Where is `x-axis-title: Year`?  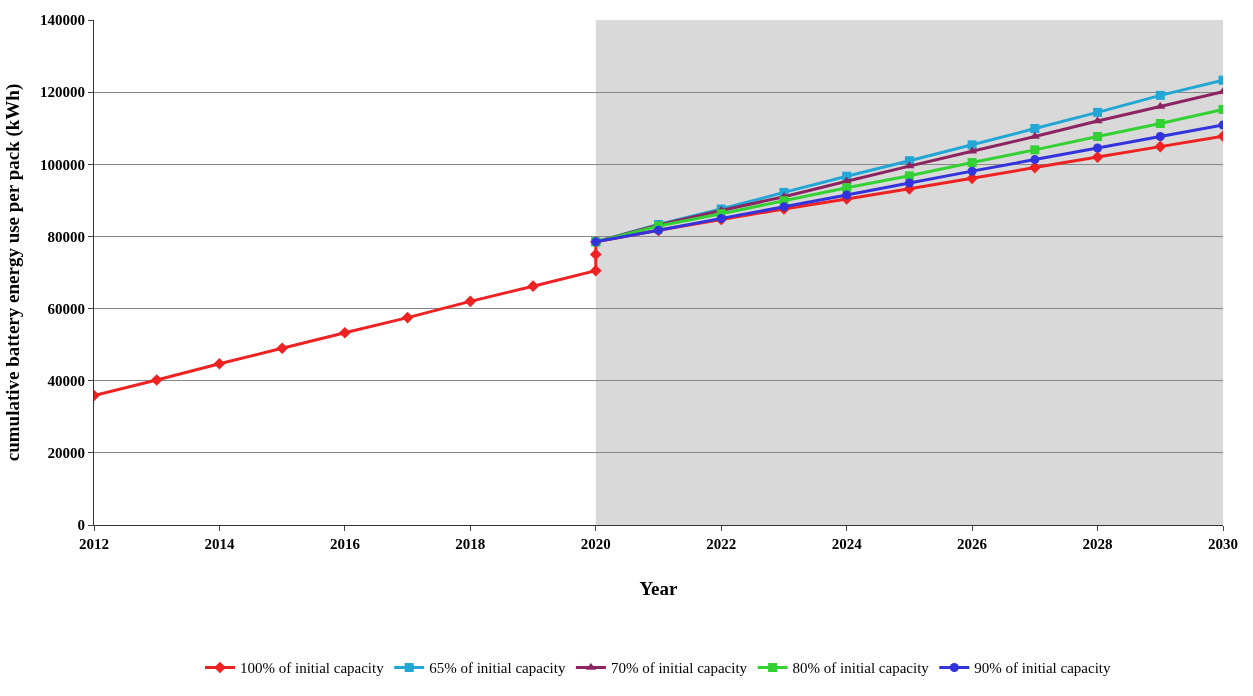
x-axis-title: Year is located at coordinates (659, 588).